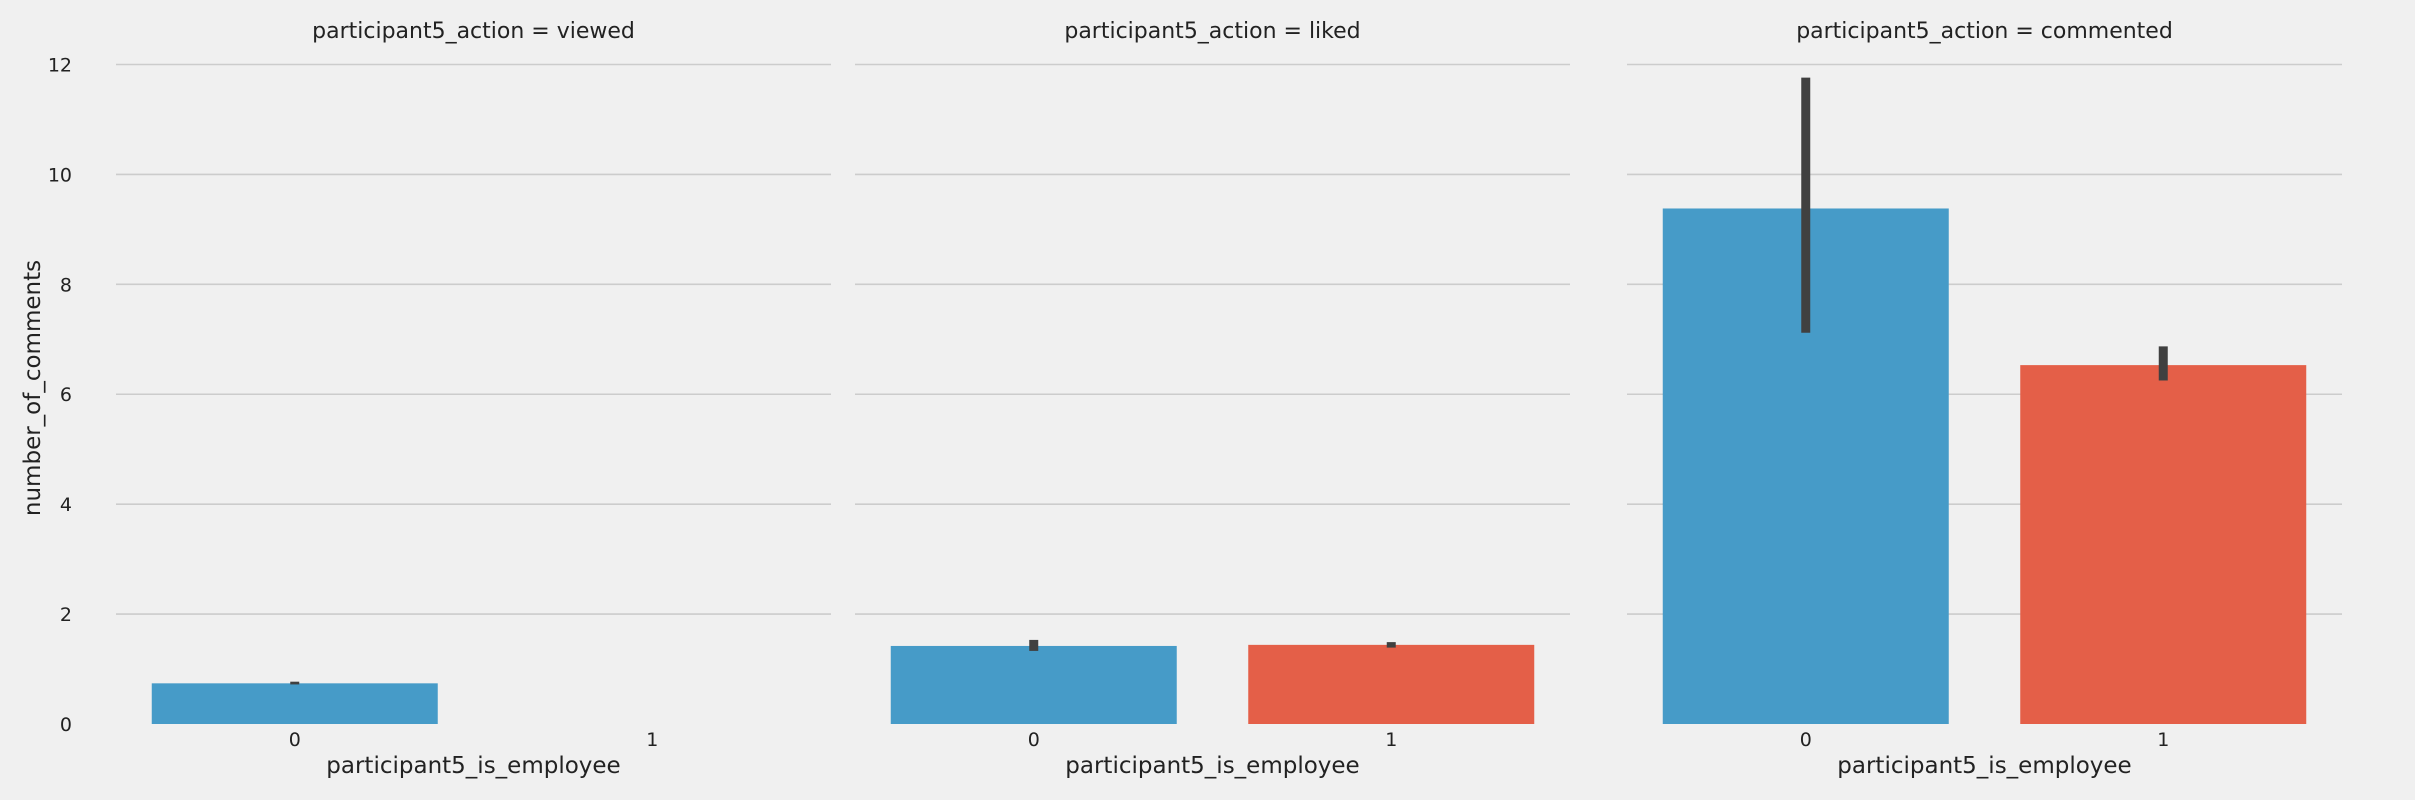 The width and height of the screenshot is (2415, 800). What do you see at coordinates (33, 388) in the screenshot?
I see `y-axis-label: number_of_comments` at bounding box center [33, 388].